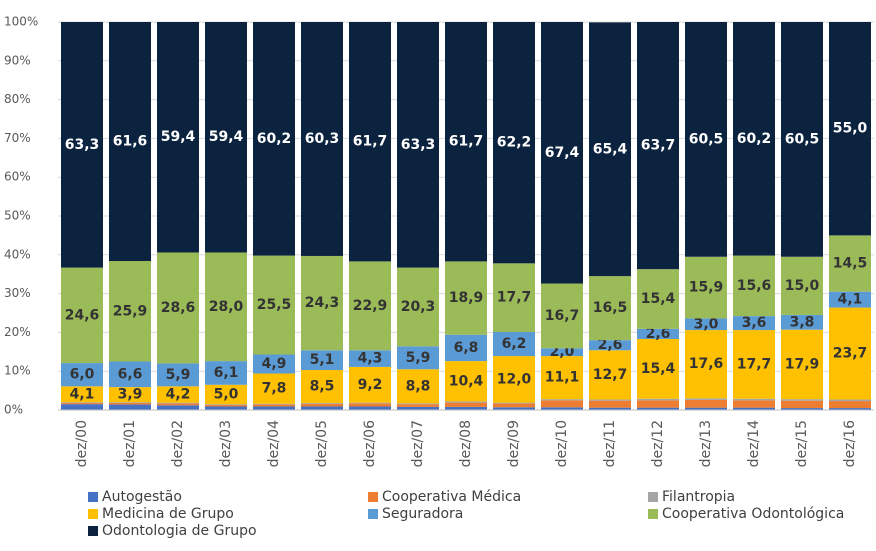  What do you see at coordinates (274, 443) in the screenshot?
I see `x-tick-label: dez/04` at bounding box center [274, 443].